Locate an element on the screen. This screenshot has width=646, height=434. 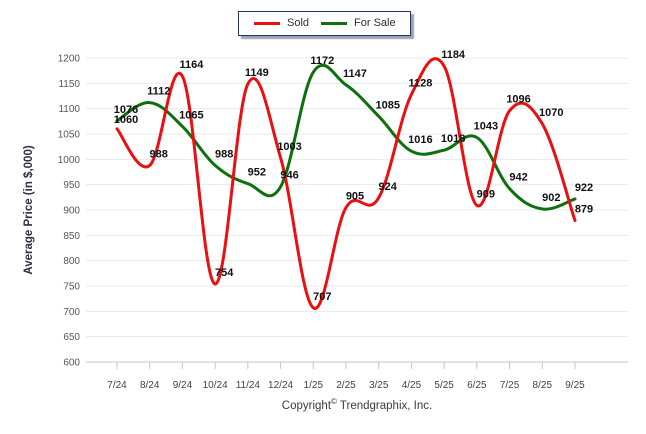
legend-item-sold: Sold is located at coordinates (281, 23).